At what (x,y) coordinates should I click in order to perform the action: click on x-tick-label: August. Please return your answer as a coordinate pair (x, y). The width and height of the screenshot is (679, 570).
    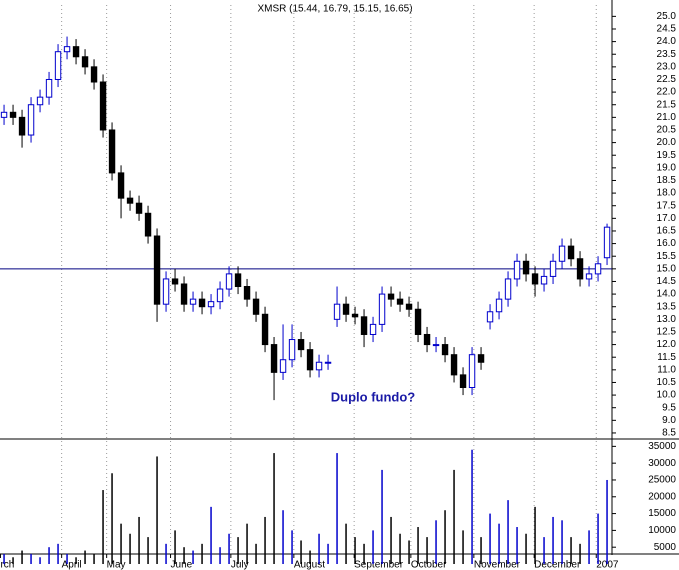
    Looking at the image, I should click on (309, 565).